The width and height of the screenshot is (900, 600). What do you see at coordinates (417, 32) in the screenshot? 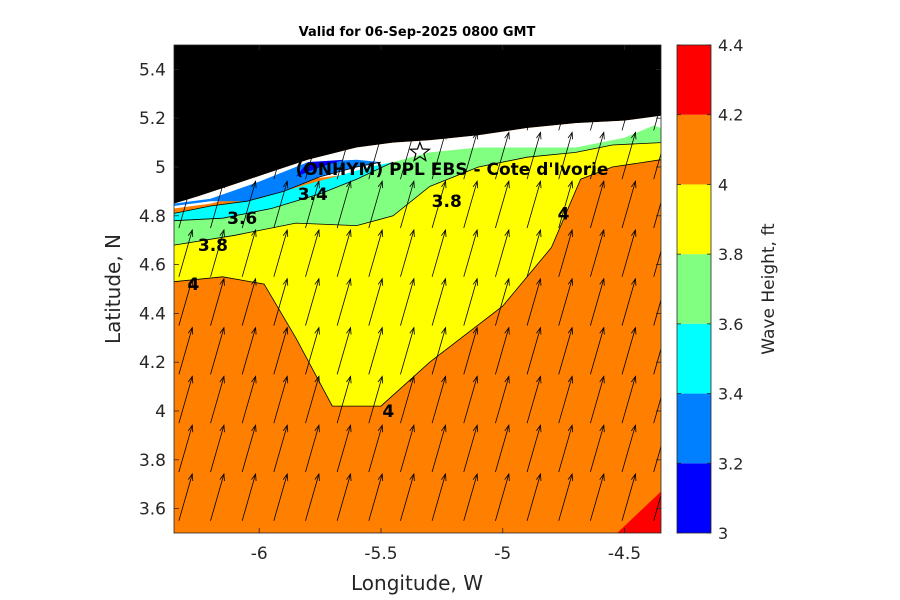
I see `chart-title: Valid for 06-Sep-2025 0800 GMT` at bounding box center [417, 32].